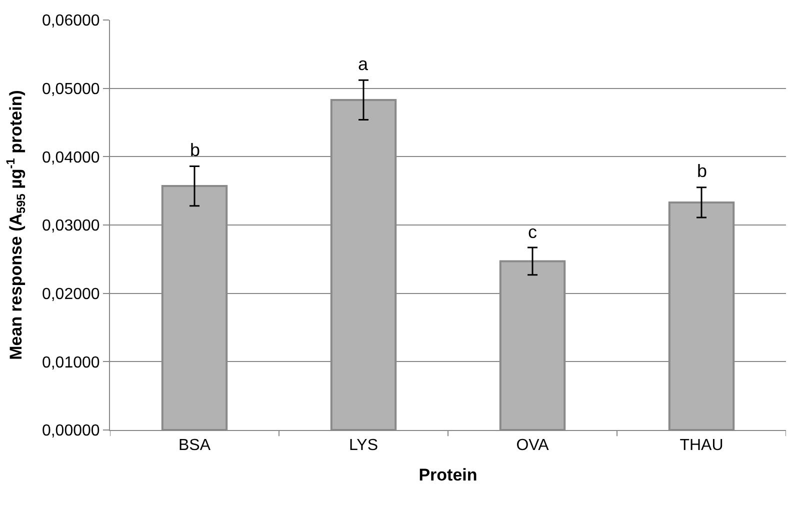  I want to click on annotation: c, so click(532, 232).